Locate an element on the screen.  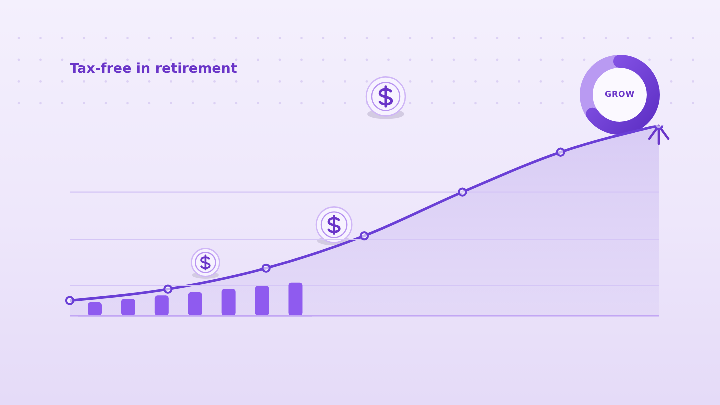
text: GROW is located at coordinates (620, 94).